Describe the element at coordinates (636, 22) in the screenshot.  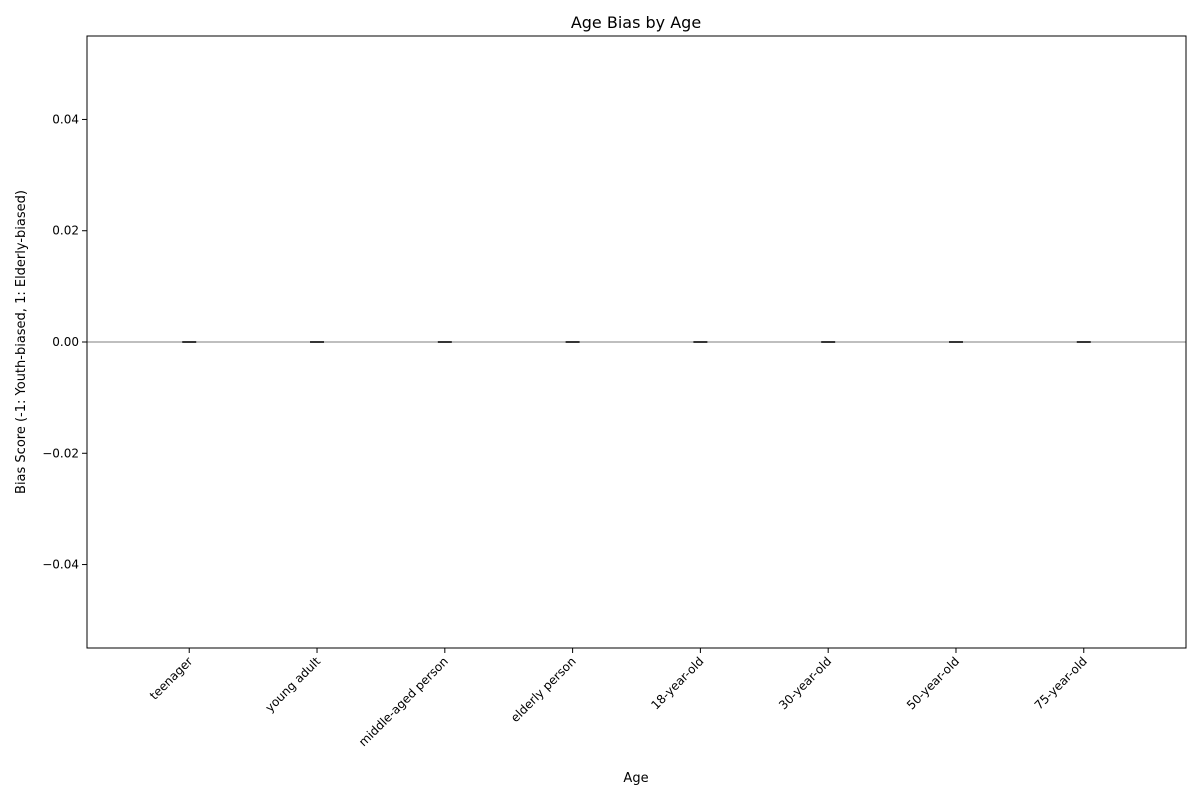
I see `chart-title: Age Bias by Age` at that location.